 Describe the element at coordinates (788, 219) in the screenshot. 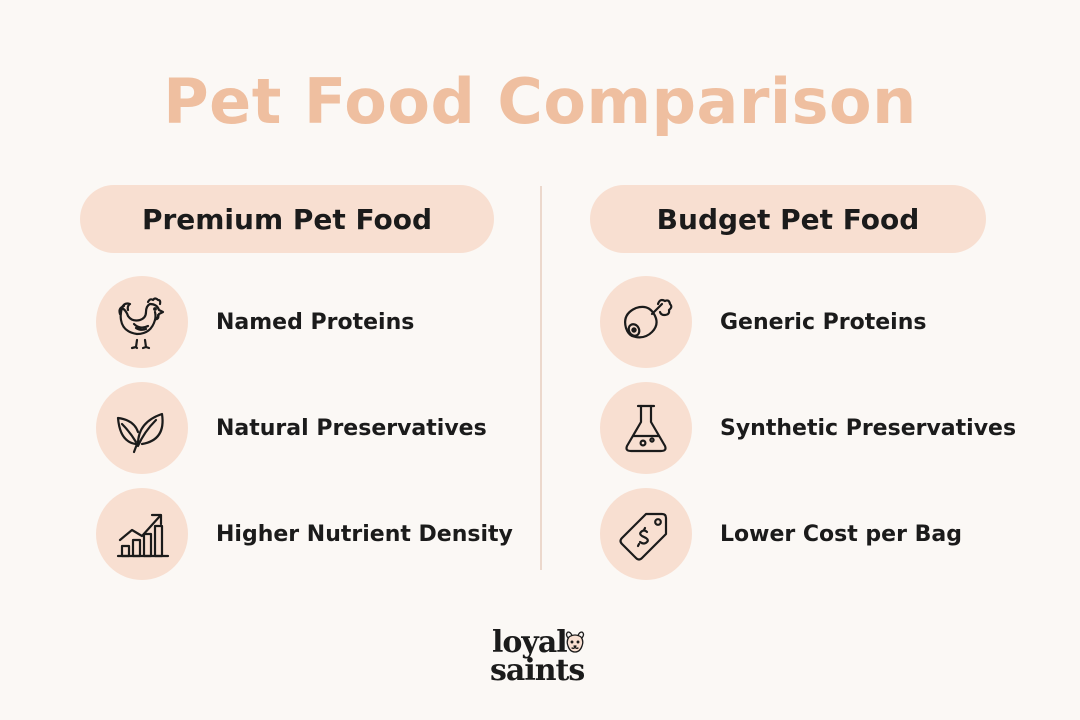

I see `budget-heading: Budget Pet Food` at that location.